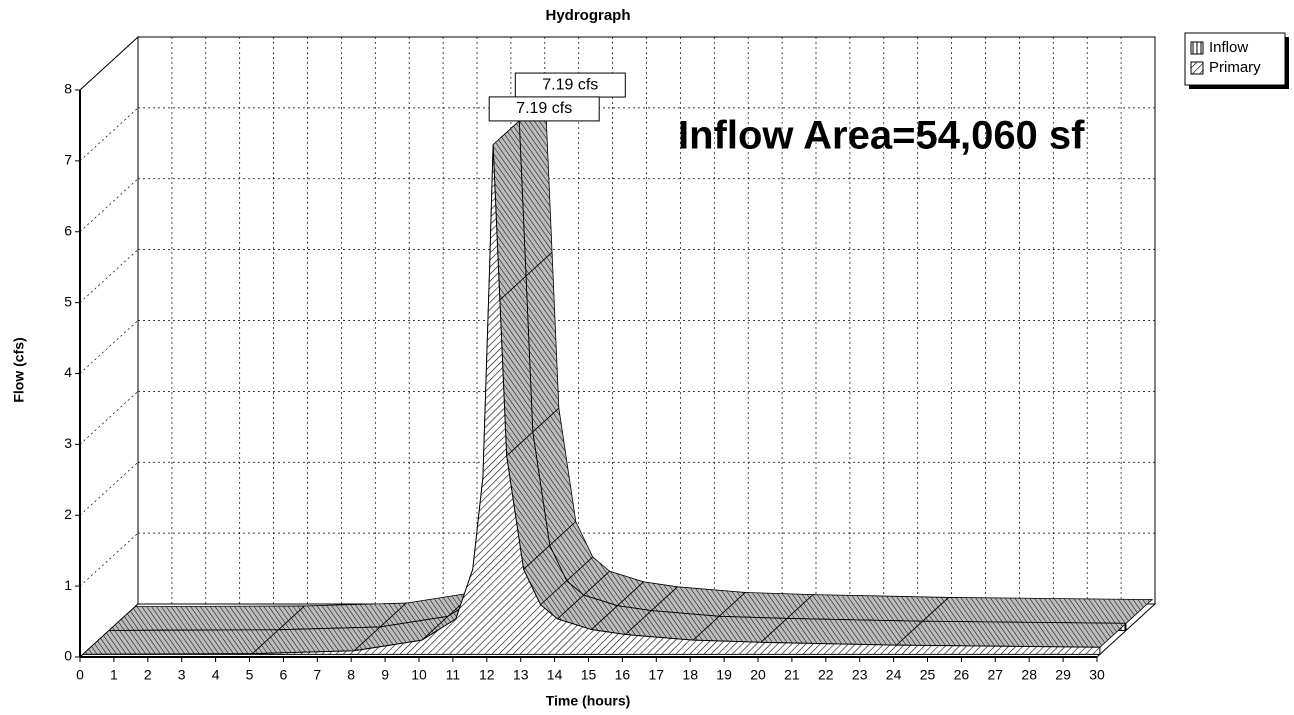  What do you see at coordinates (860, 675) in the screenshot?
I see `x-tick-label: 23` at bounding box center [860, 675].